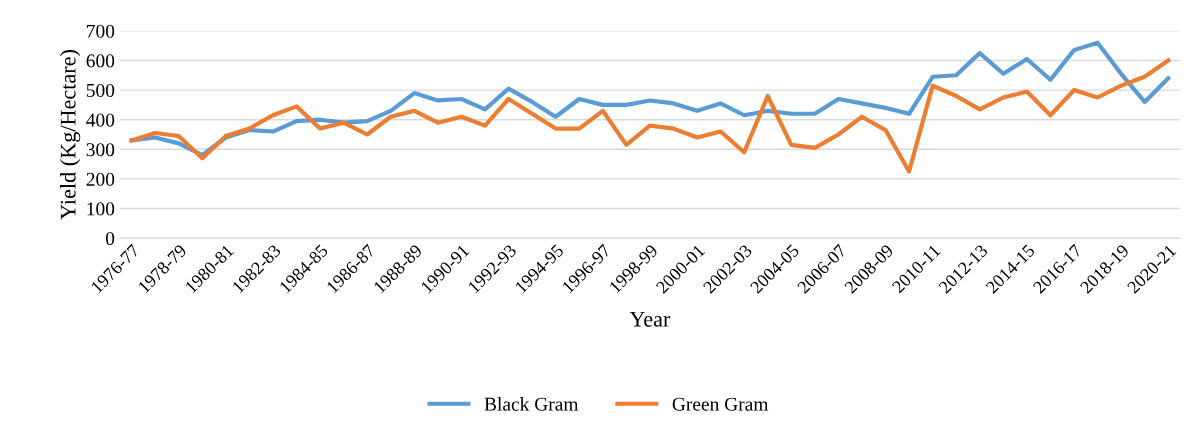 The height and width of the screenshot is (441, 1198). What do you see at coordinates (100, 61) in the screenshot?
I see `y-tick-label: 600` at bounding box center [100, 61].